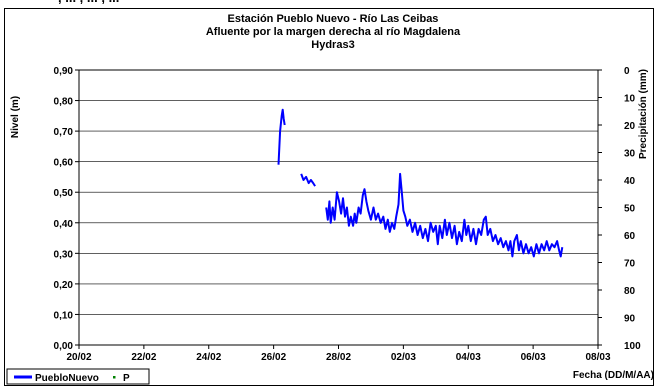 Image resolution: width=658 pixels, height=390 pixels. What do you see at coordinates (126, 378) in the screenshot?
I see `legend-label-p: P` at bounding box center [126, 378].